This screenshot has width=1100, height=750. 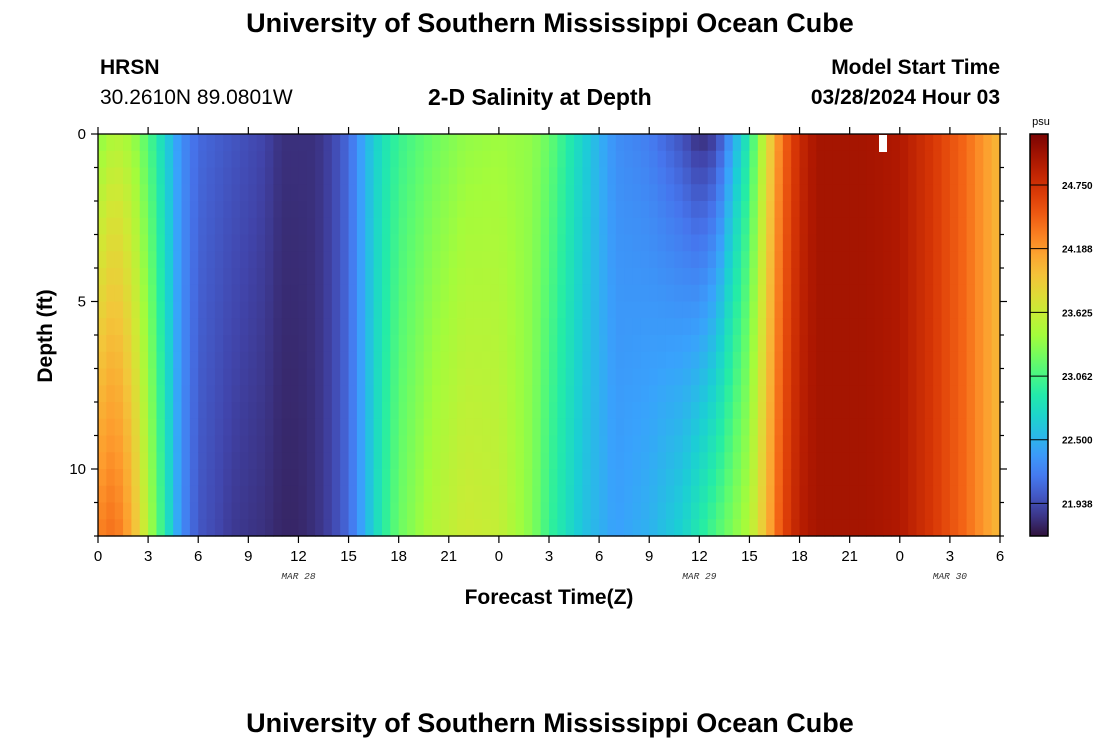 I want to click on x-tick-label: 0, so click(x=900, y=556).